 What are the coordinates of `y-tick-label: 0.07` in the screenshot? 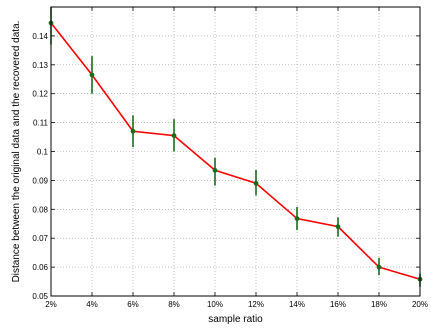 It's located at (40, 238).